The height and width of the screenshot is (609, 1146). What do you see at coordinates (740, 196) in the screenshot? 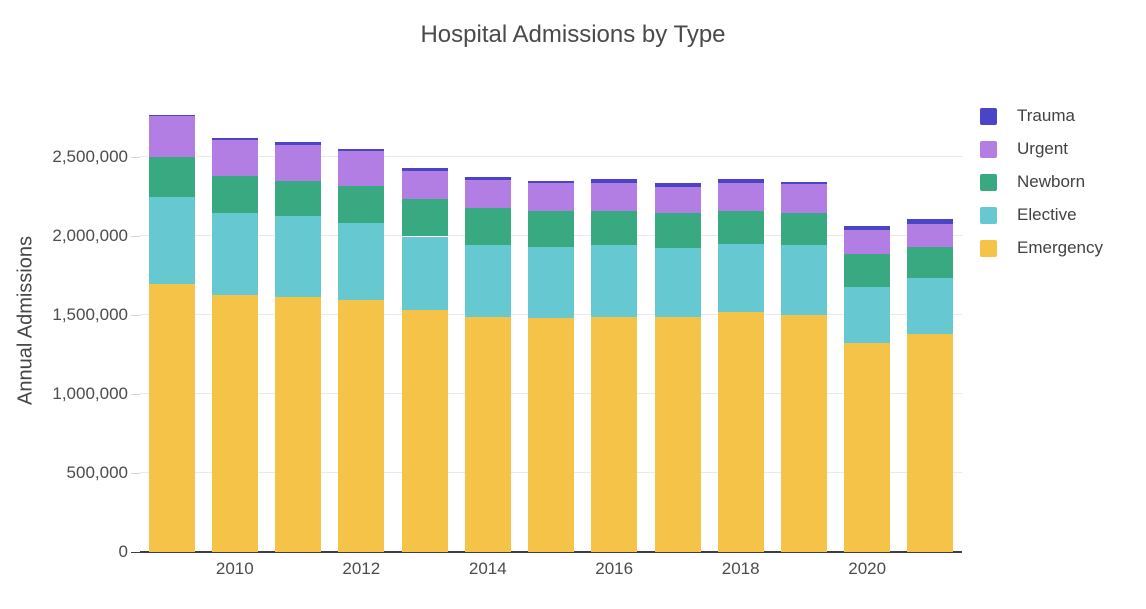
I see `bar-2018-urgent` at bounding box center [740, 196].